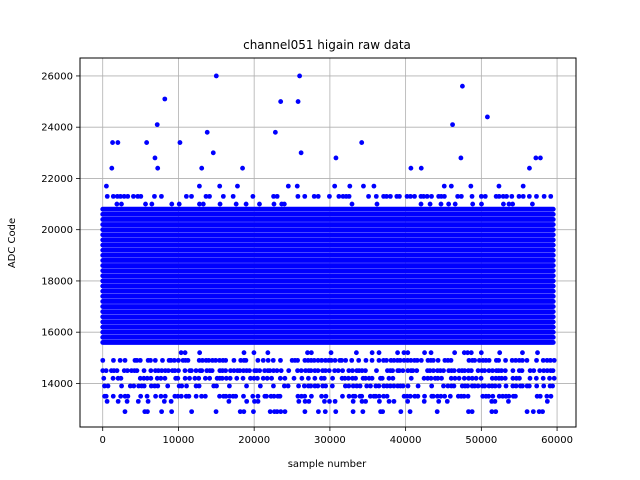 The height and width of the screenshot is (480, 640). Describe the element at coordinates (57, 384) in the screenshot. I see `y-tick-label: 14000` at that location.